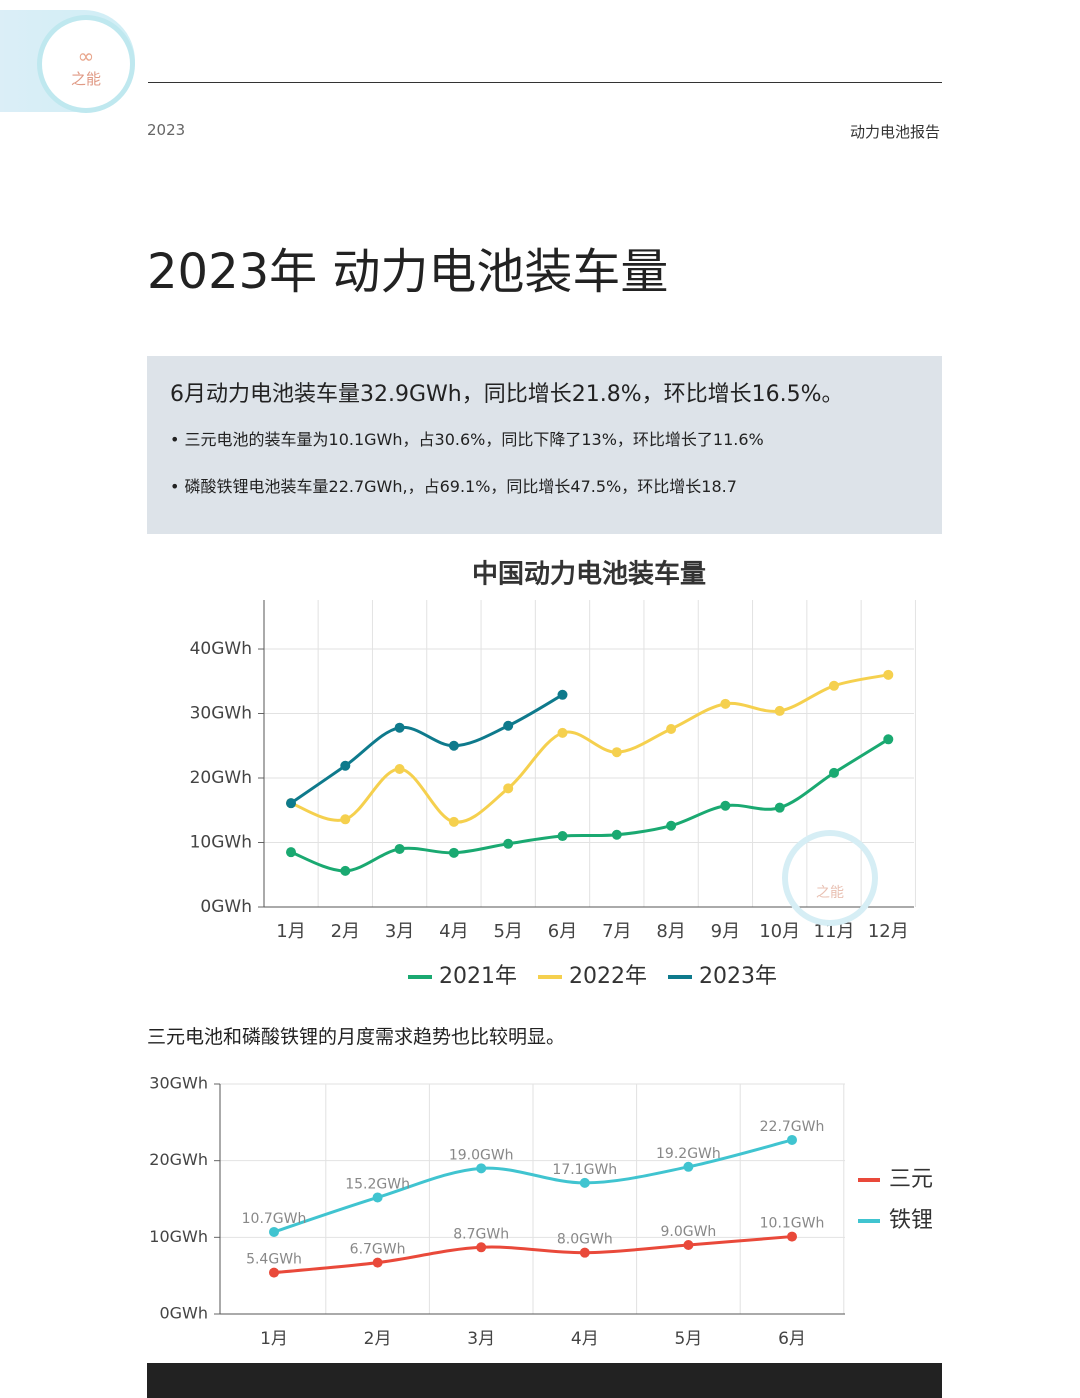 This screenshot has width=1080, height=1398. Describe the element at coordinates (274, 1219) in the screenshot. I see `value-label: 10.7GWh` at that location.